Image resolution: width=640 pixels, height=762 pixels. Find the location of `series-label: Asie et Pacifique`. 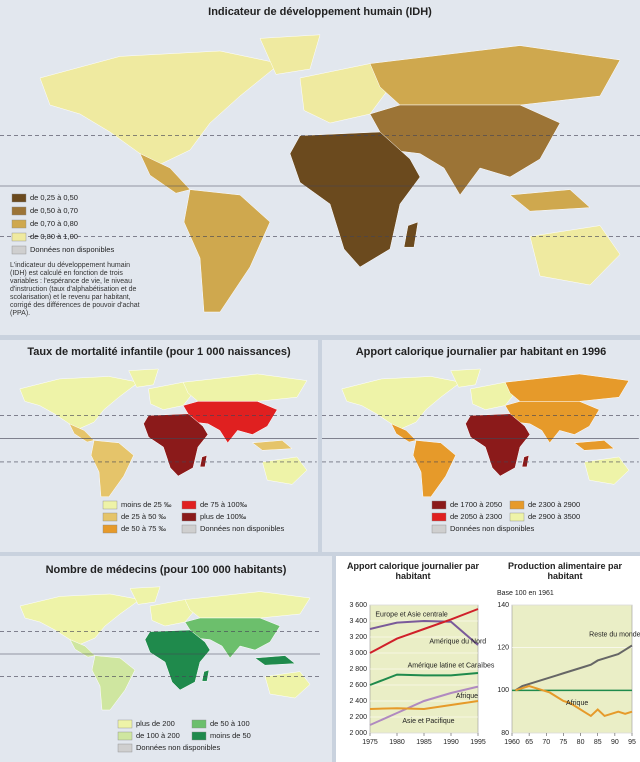

series-label: Asie et Pacifique is located at coordinates (428, 721).